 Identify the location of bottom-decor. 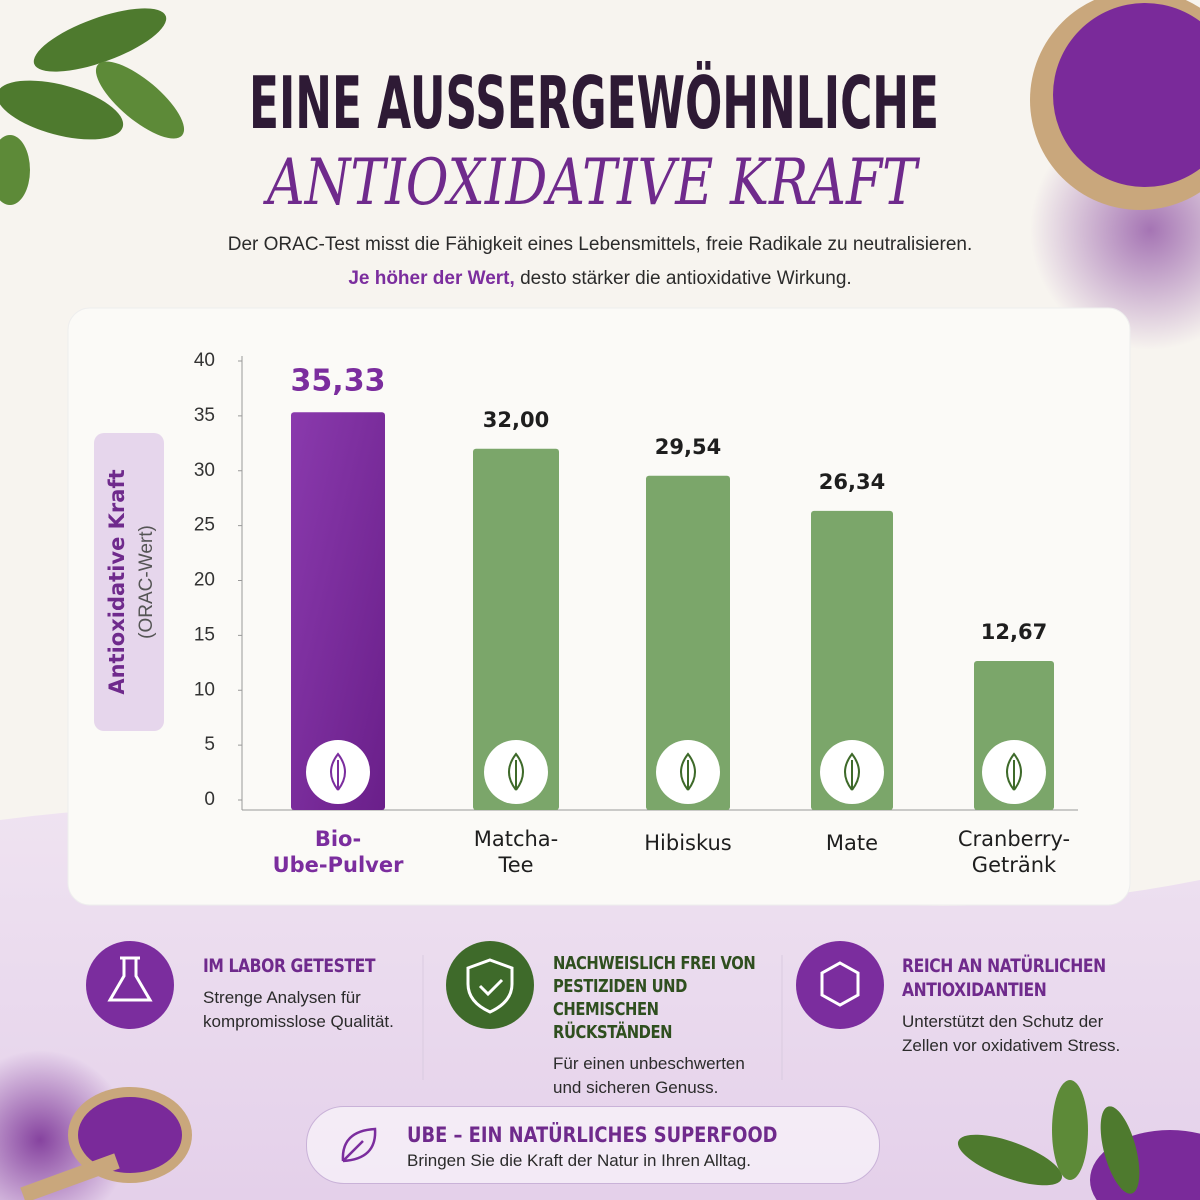
(600, 1125).